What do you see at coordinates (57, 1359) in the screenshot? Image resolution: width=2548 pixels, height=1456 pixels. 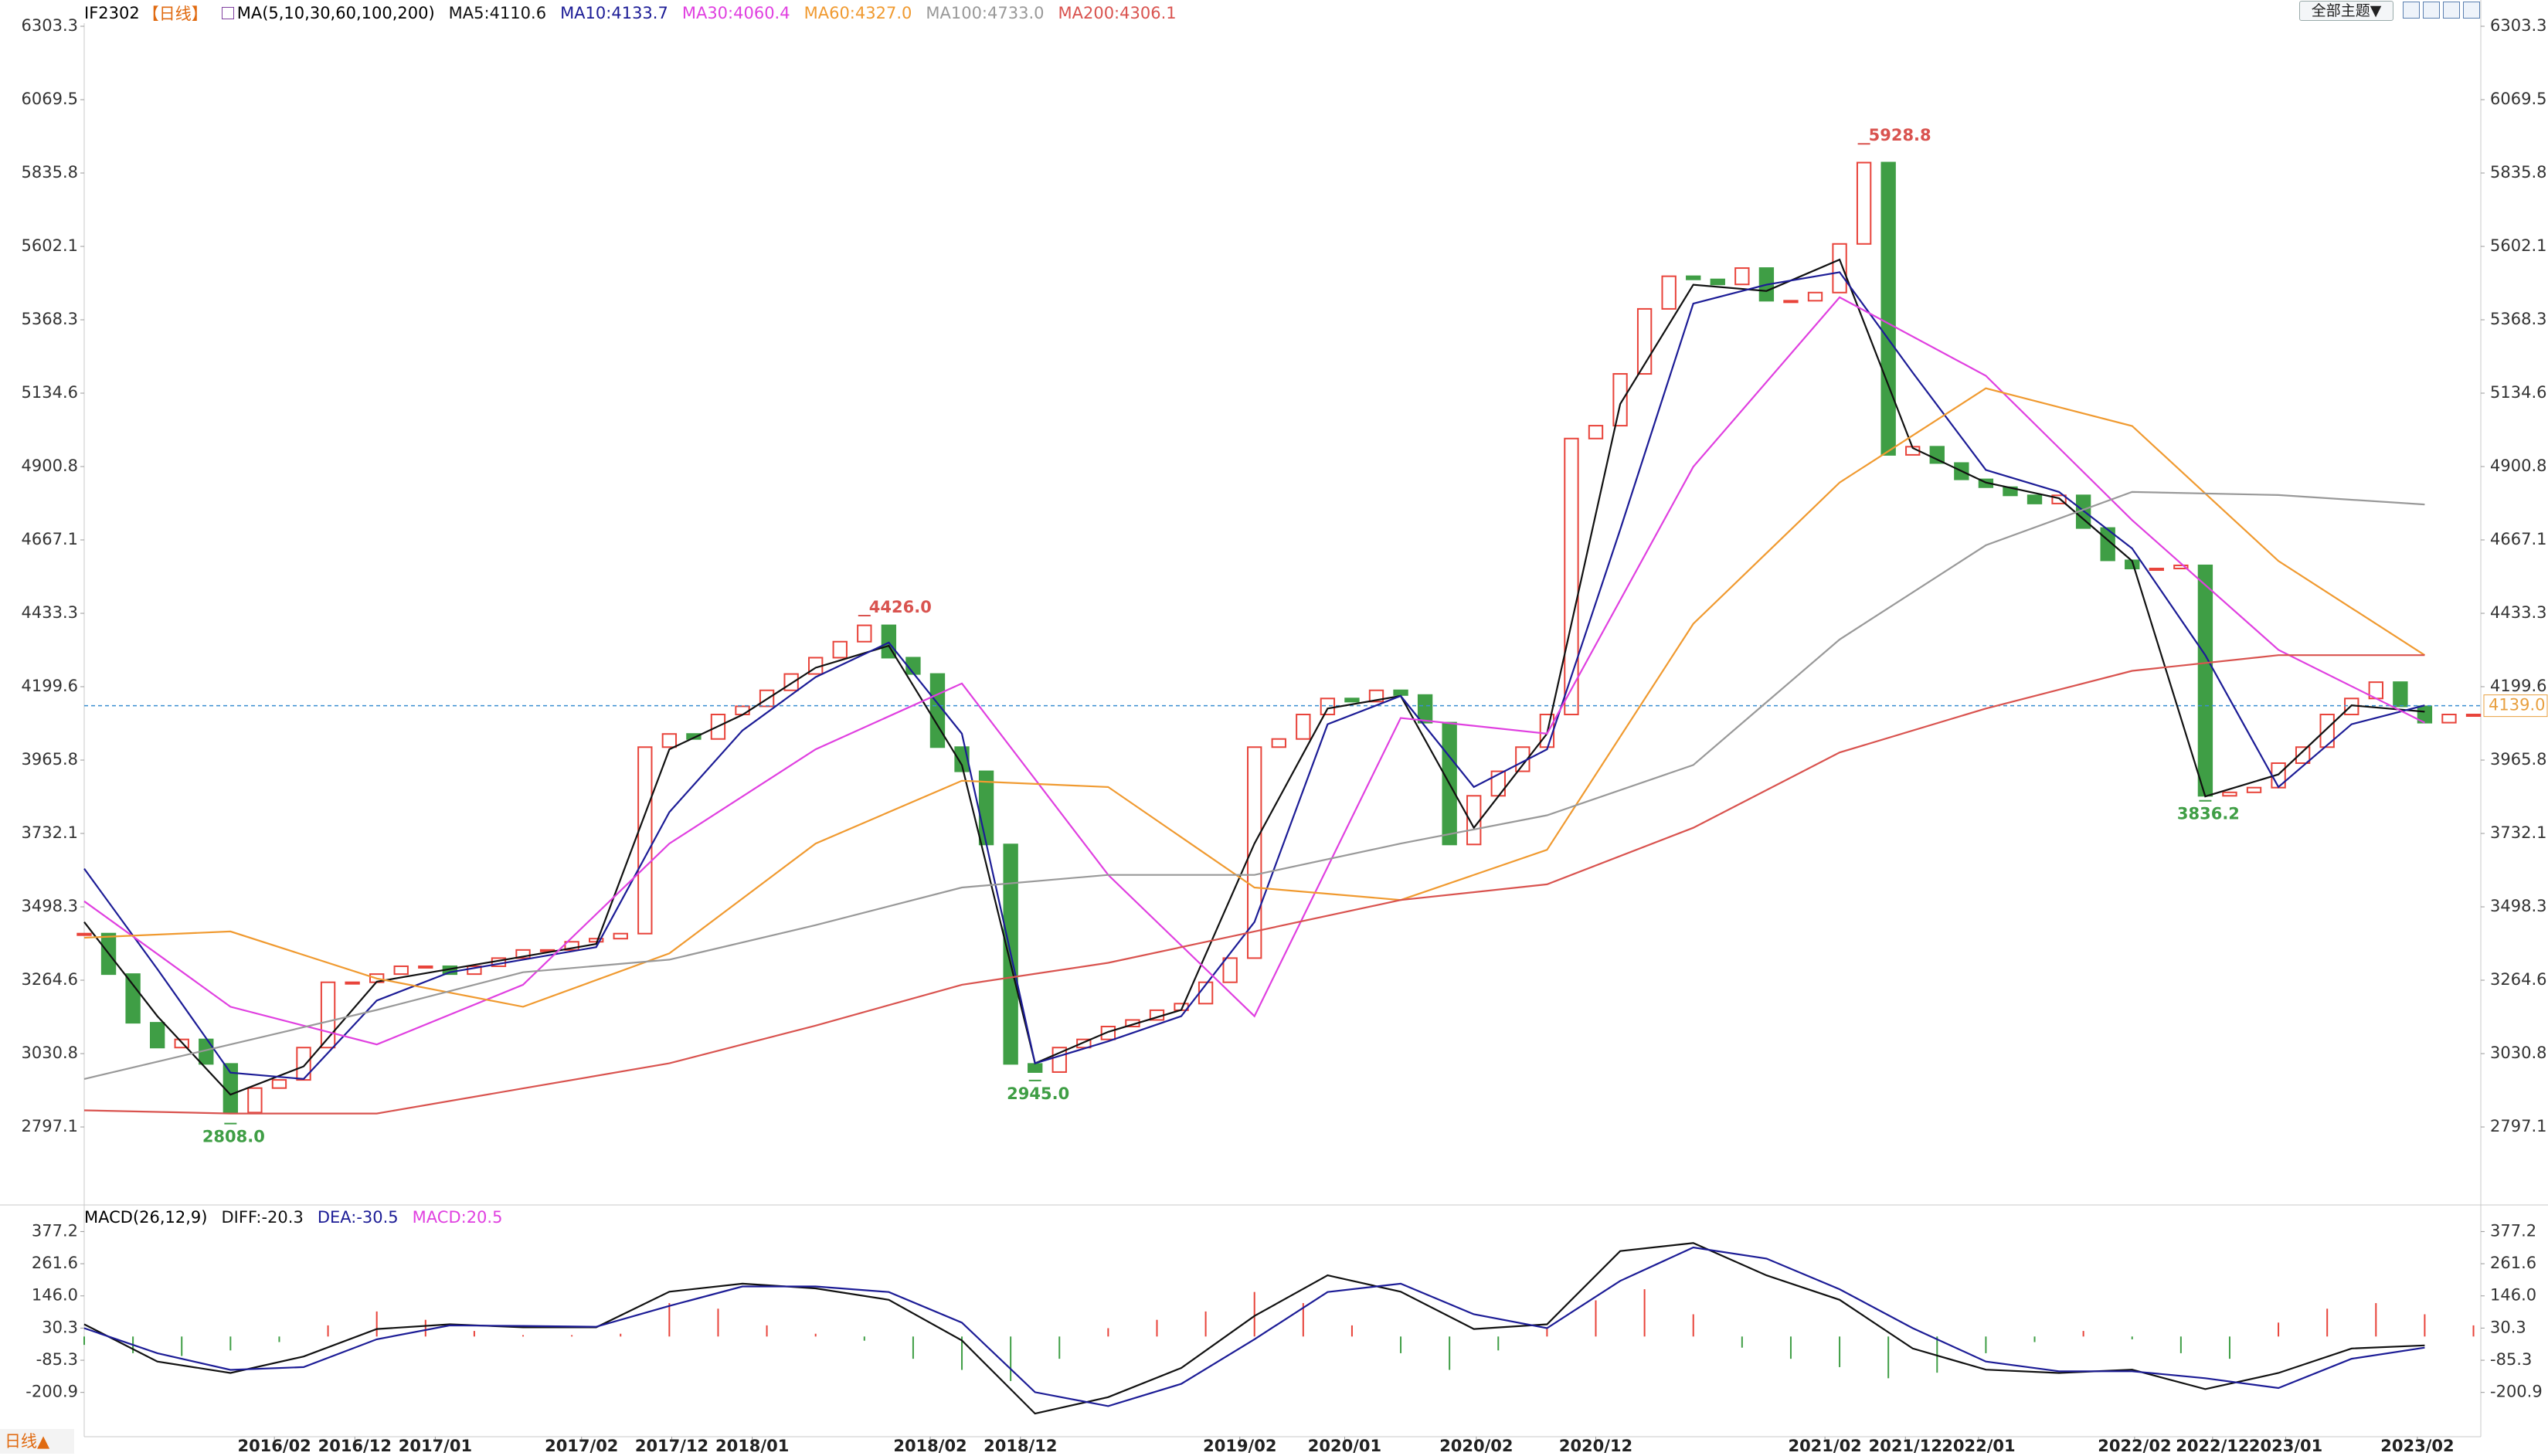 I see `y-tick-label: -85.3` at bounding box center [57, 1359].